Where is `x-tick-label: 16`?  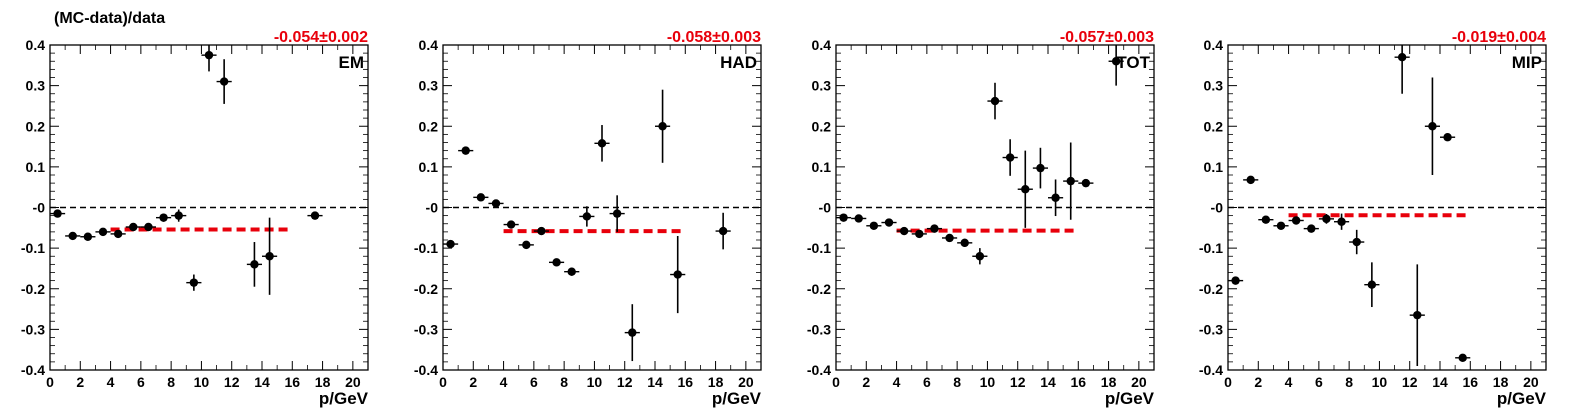
x-tick-label: 16 is located at coordinates (1078, 382).